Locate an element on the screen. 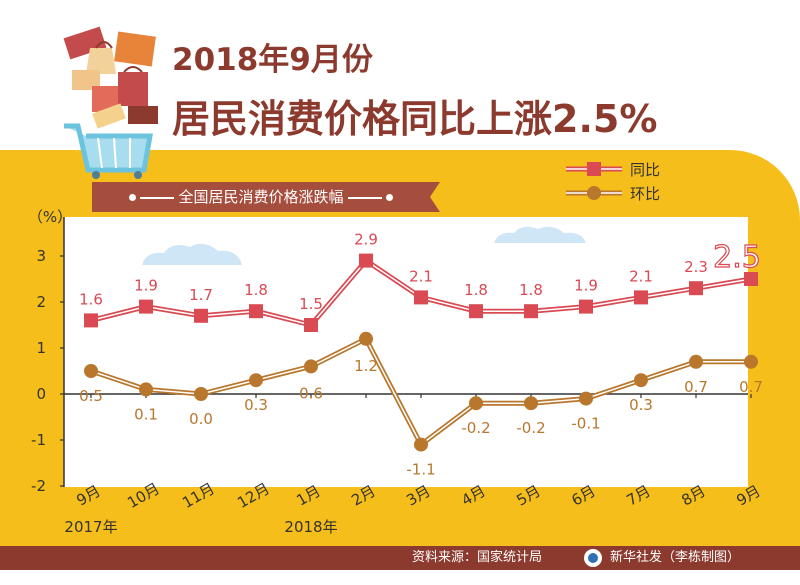 Image resolution: width=800 pixels, height=585 pixels. chart-banner: 全国居民消费价格涨跌幅 is located at coordinates (261, 197).